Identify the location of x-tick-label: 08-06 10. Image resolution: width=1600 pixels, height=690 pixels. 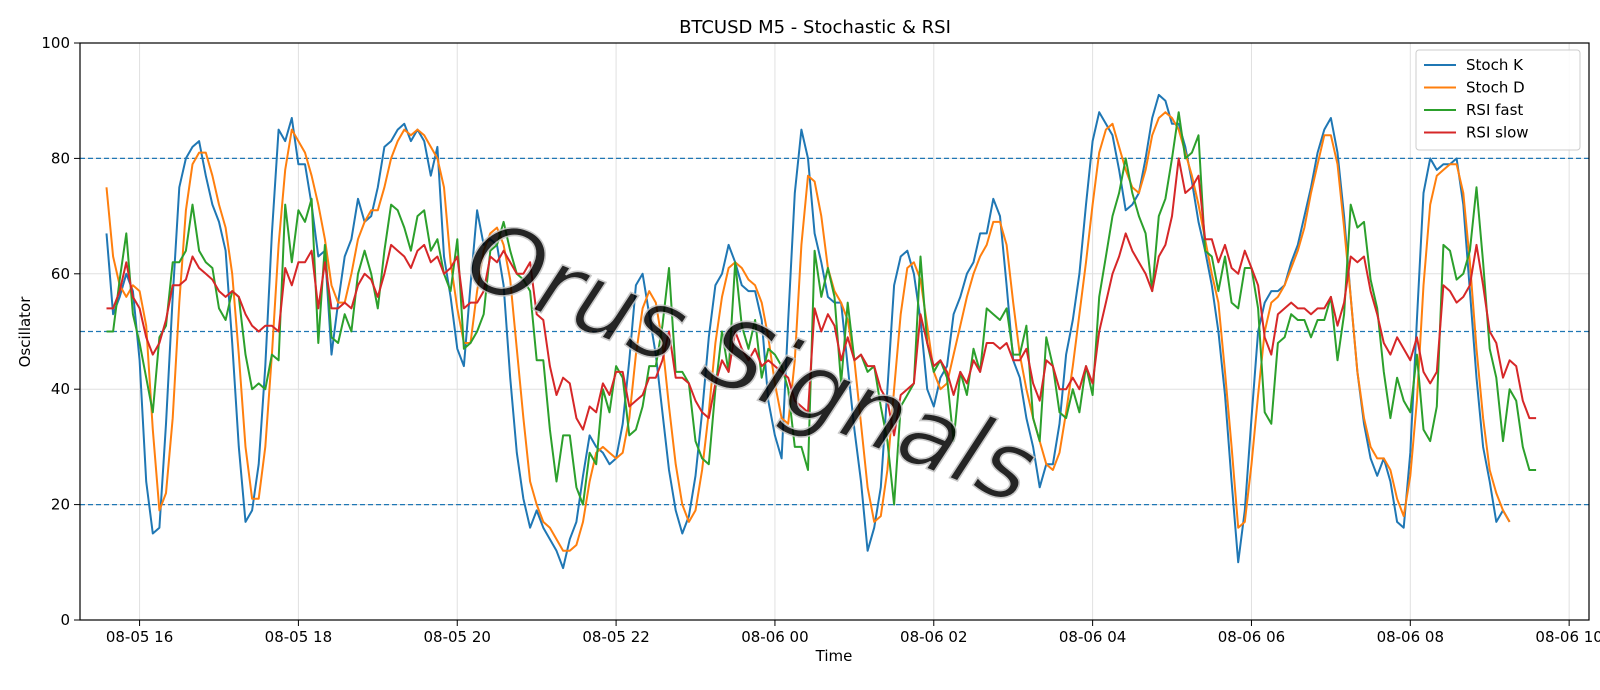
(1567, 637).